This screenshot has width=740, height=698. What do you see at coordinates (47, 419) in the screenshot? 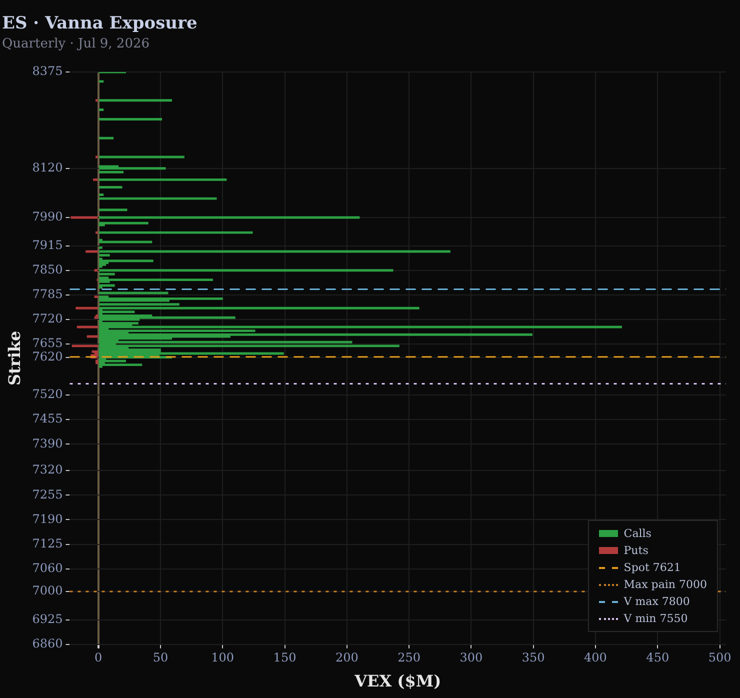
I see `y-tick-label: 7455` at bounding box center [47, 419].